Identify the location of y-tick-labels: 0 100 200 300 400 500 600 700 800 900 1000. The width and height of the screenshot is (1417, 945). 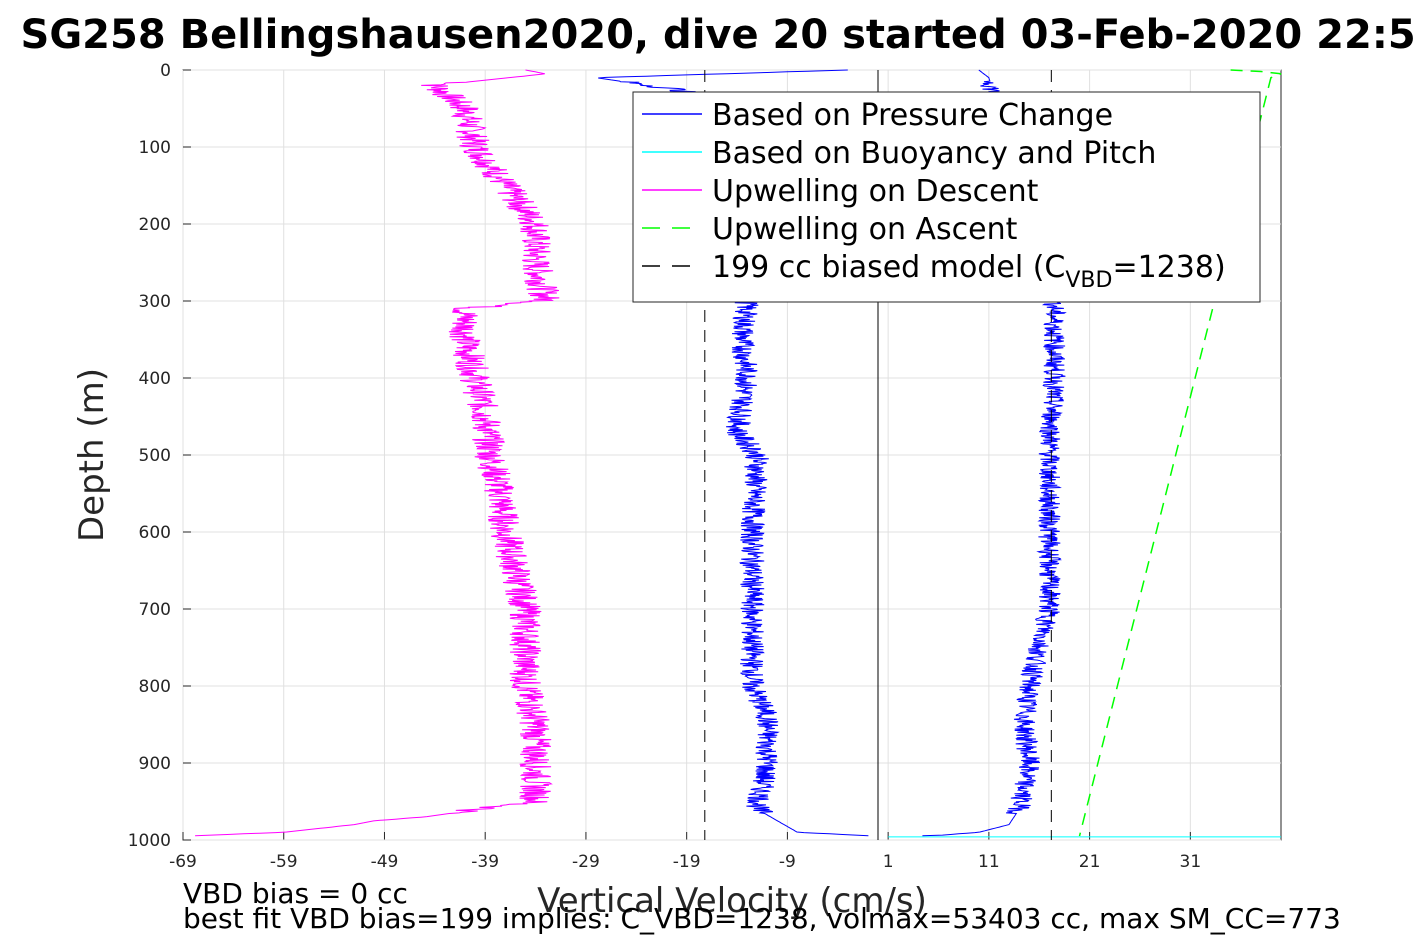
(149, 456).